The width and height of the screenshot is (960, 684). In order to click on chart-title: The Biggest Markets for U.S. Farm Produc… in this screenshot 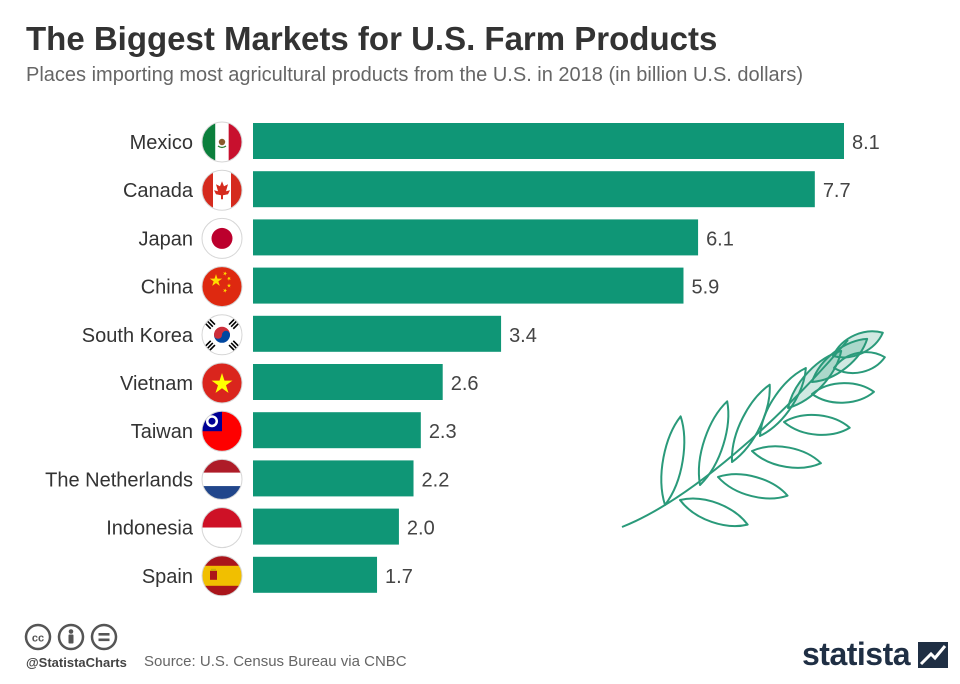, I will do `click(372, 38)`.